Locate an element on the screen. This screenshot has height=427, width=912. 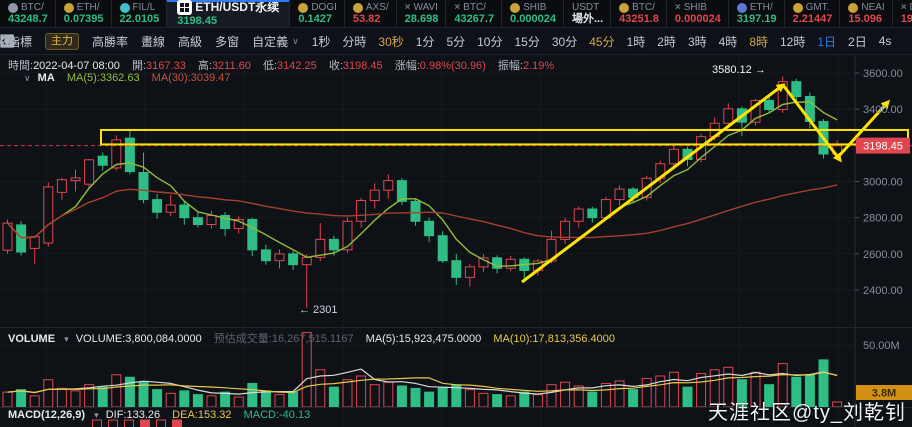
volume-dropdown-icon: ▾ is located at coordinates (66, 339).